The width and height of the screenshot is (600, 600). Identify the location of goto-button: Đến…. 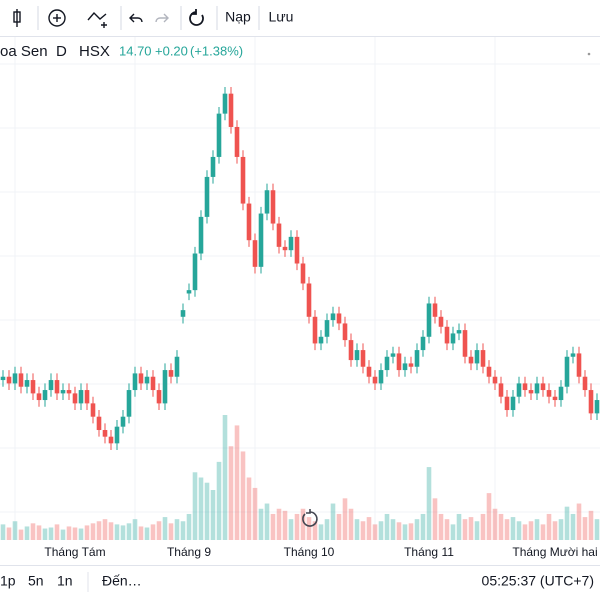
(122, 581).